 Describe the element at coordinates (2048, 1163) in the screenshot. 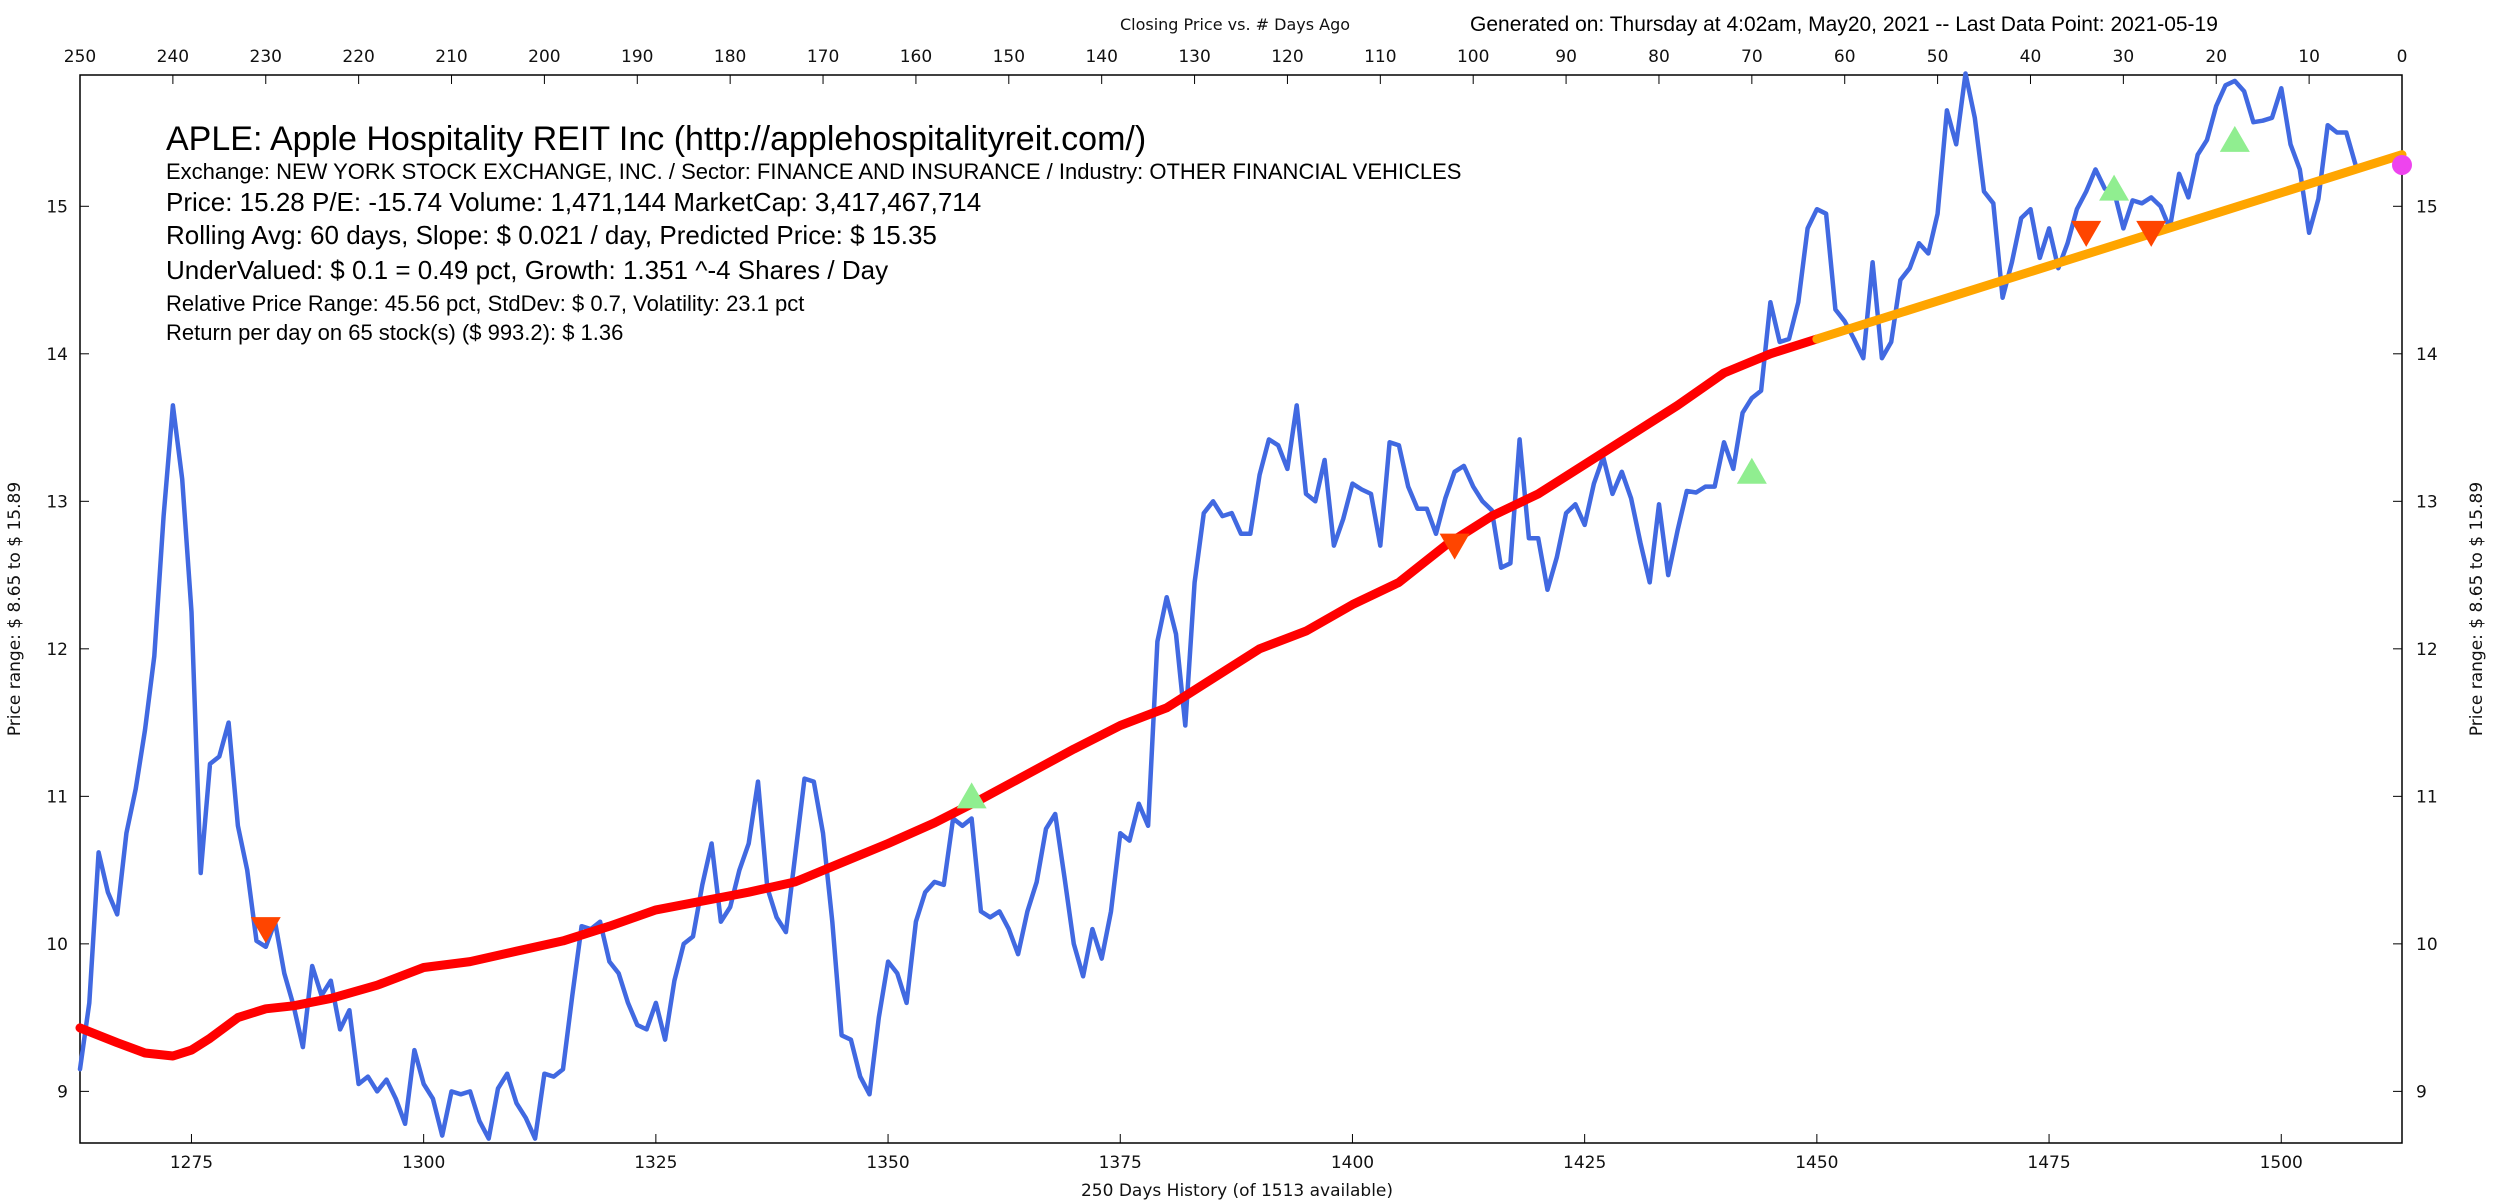

I see `x-tick-label: 1475` at that location.